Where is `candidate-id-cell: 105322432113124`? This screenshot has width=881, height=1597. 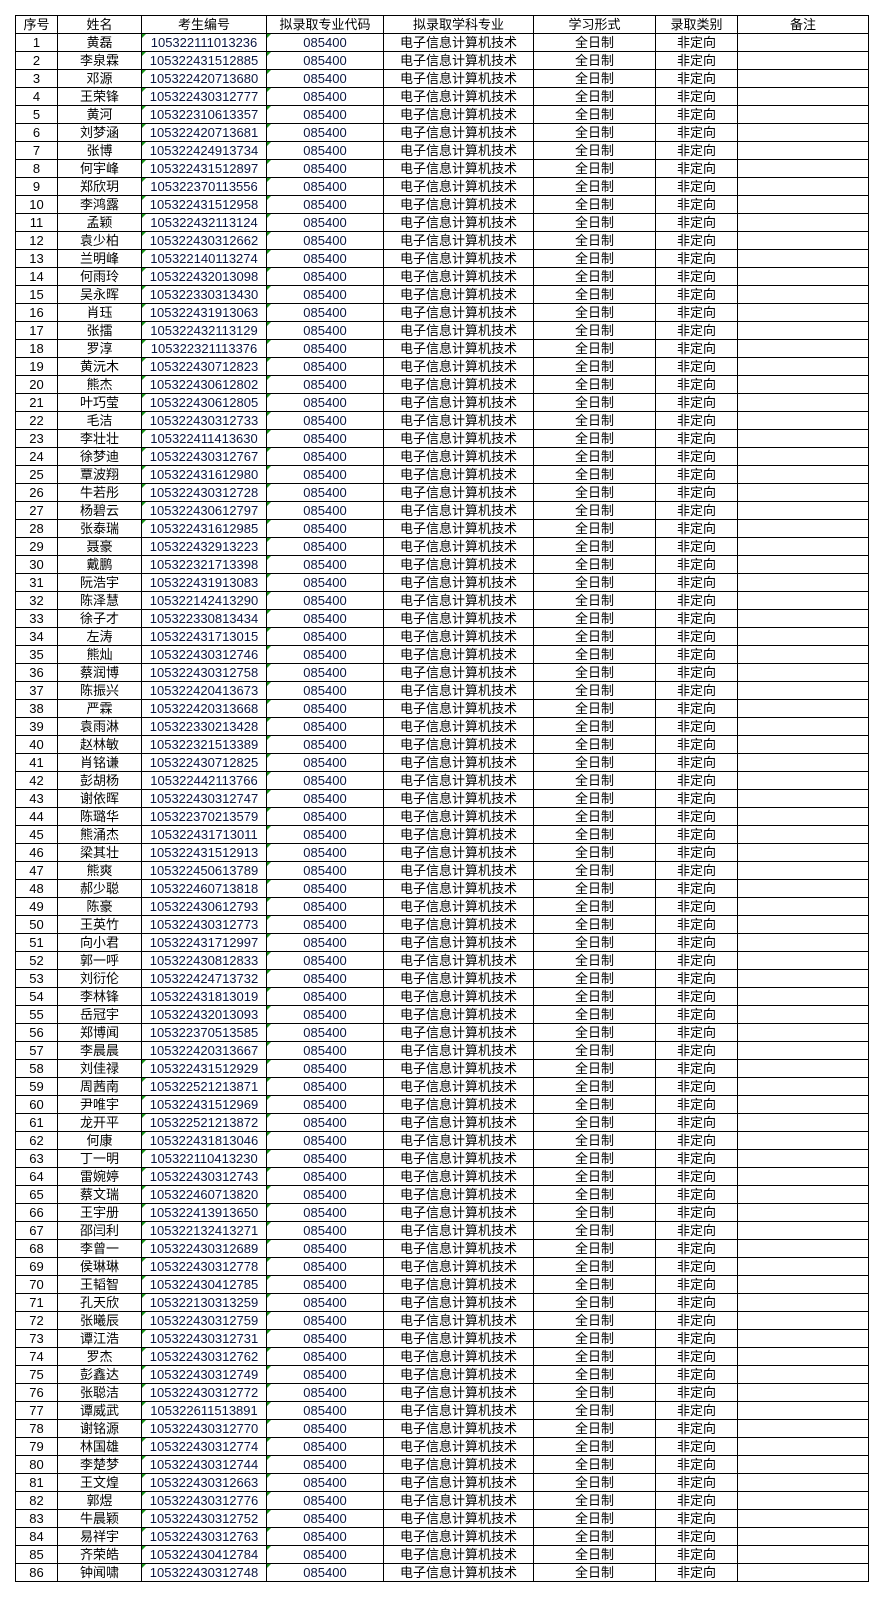 candidate-id-cell: 105322432113124 is located at coordinates (204, 222).